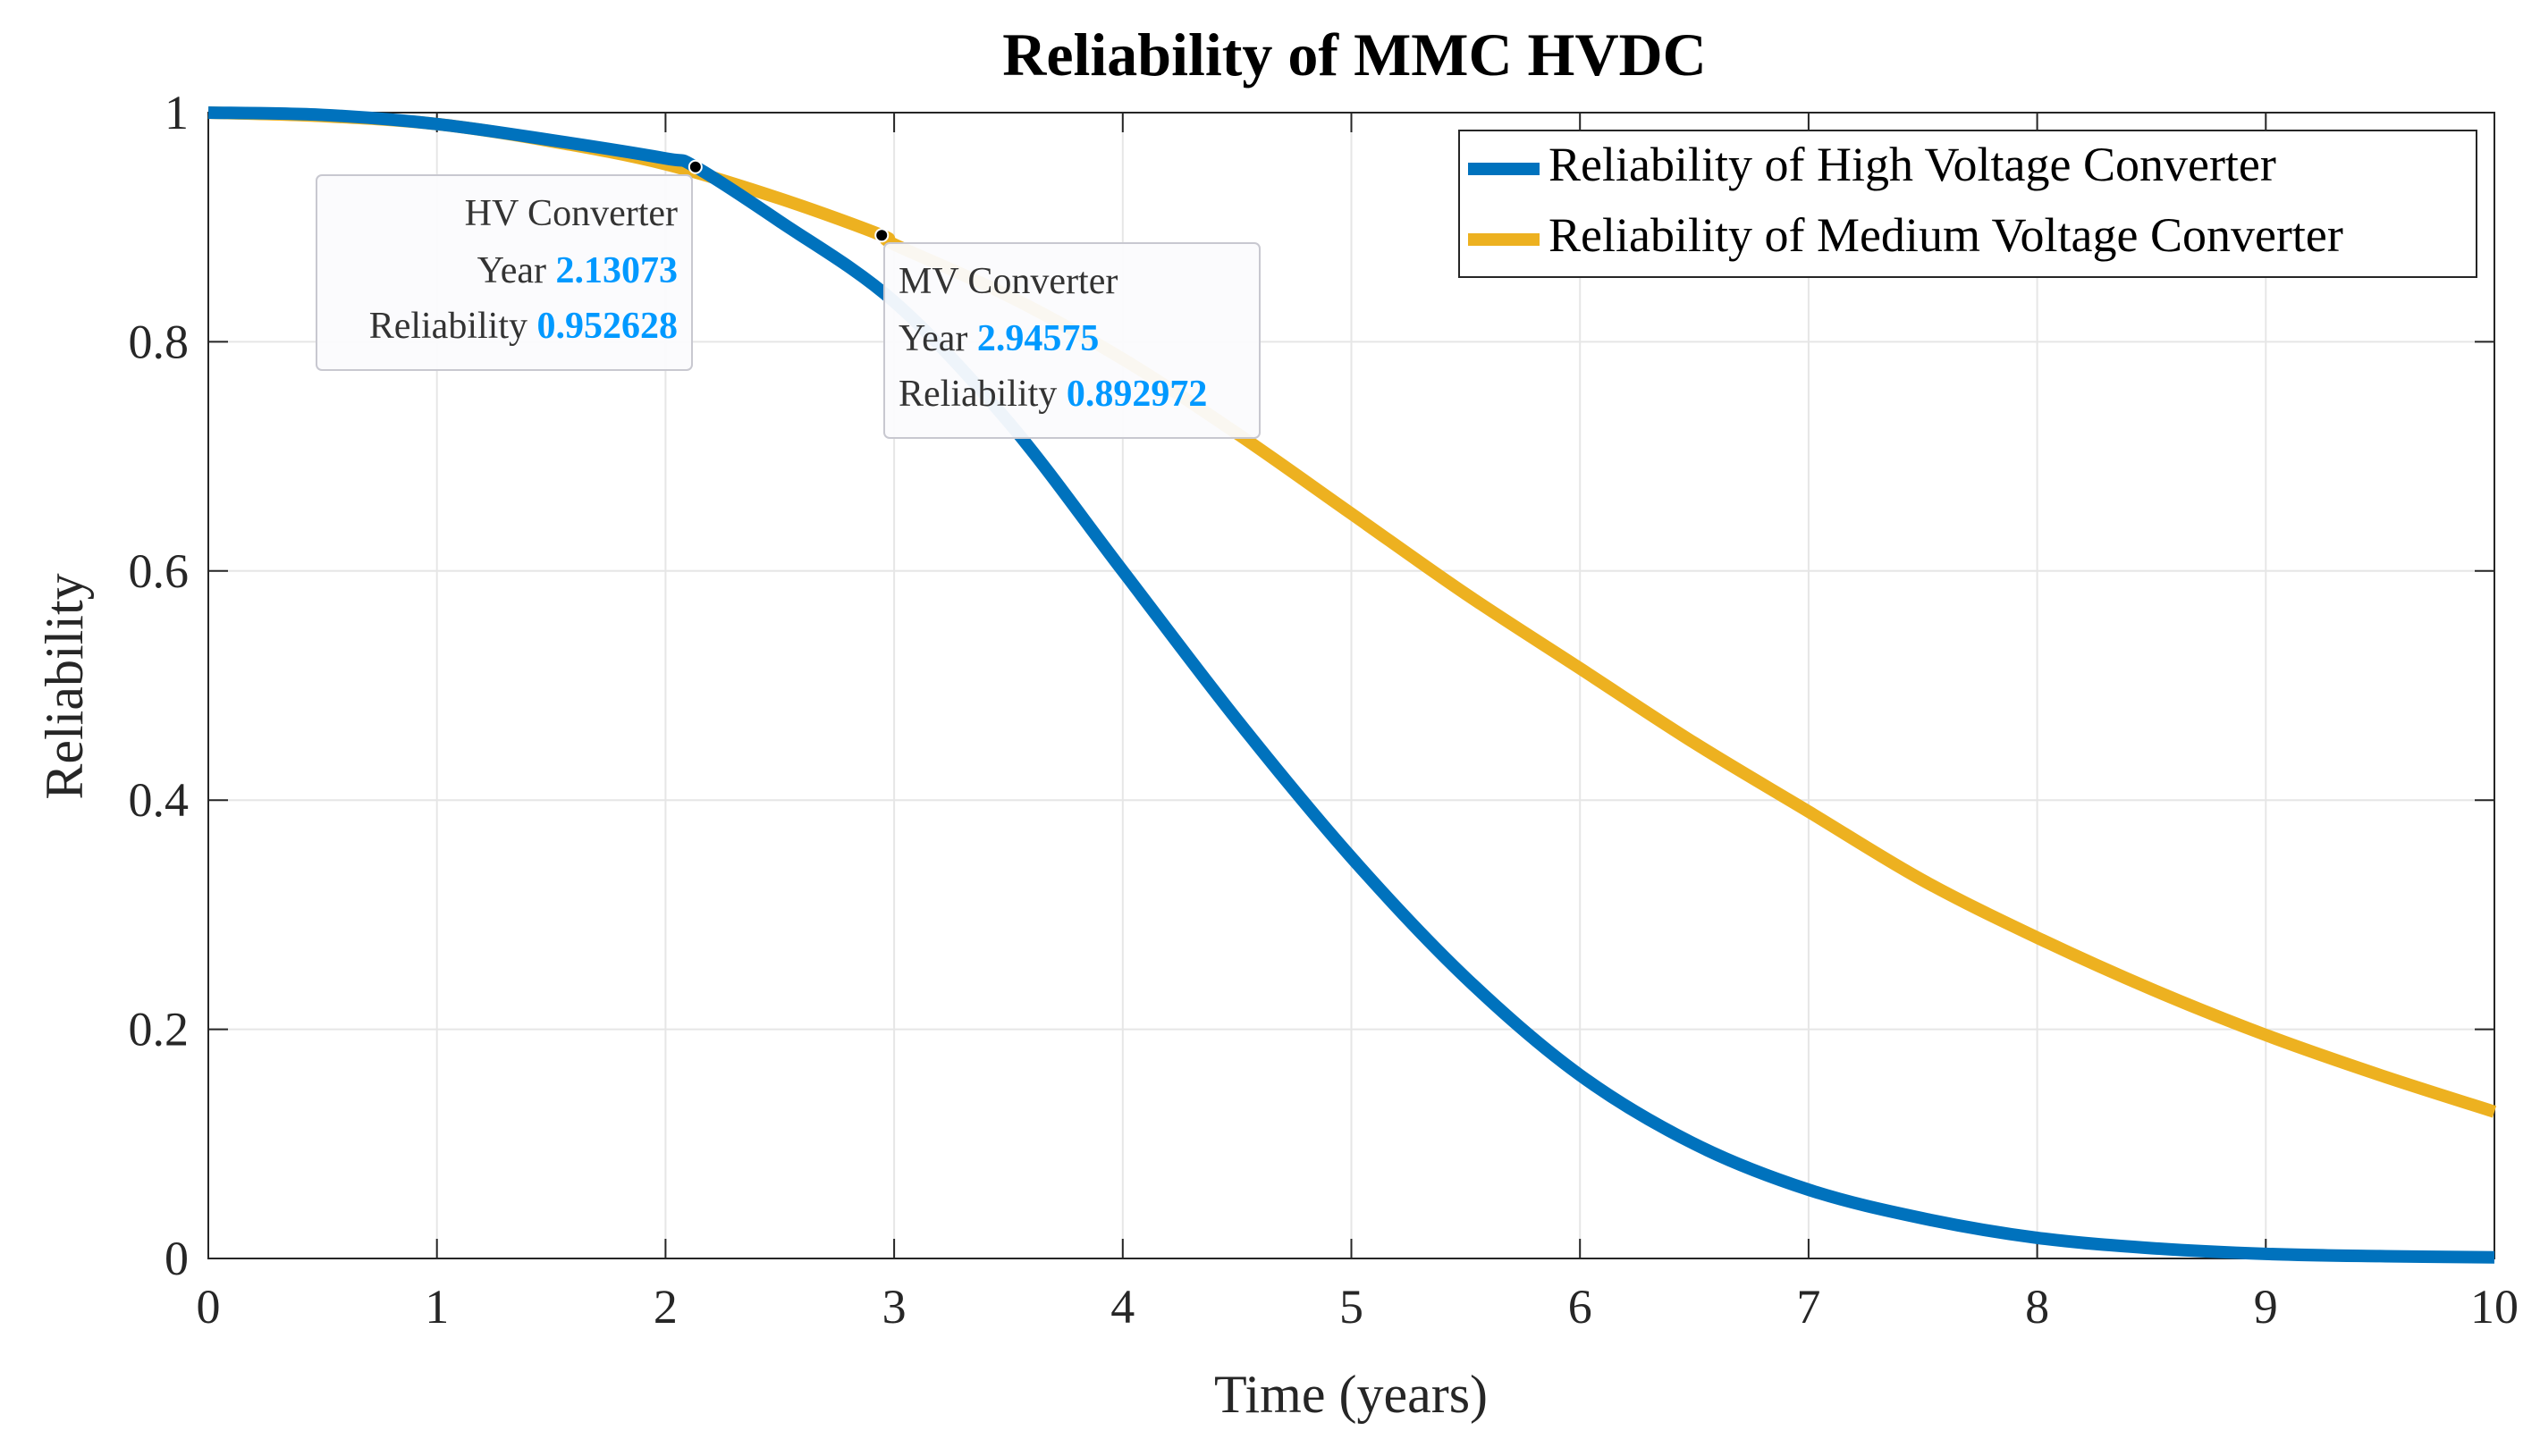 The height and width of the screenshot is (1456, 2540). What do you see at coordinates (159, 686) in the screenshot?
I see `y-tick-labels: 0 0.2 0.4 0.6 0.8 1` at bounding box center [159, 686].